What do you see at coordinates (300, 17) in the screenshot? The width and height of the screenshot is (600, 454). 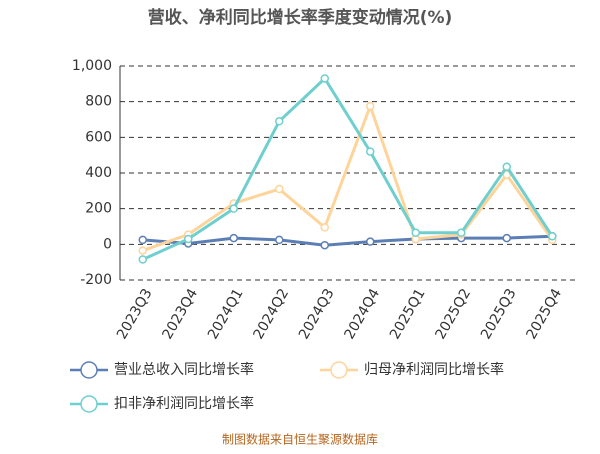 I see `chart-title: 营收、净利同比增长率季度变动情况(%)` at bounding box center [300, 17].